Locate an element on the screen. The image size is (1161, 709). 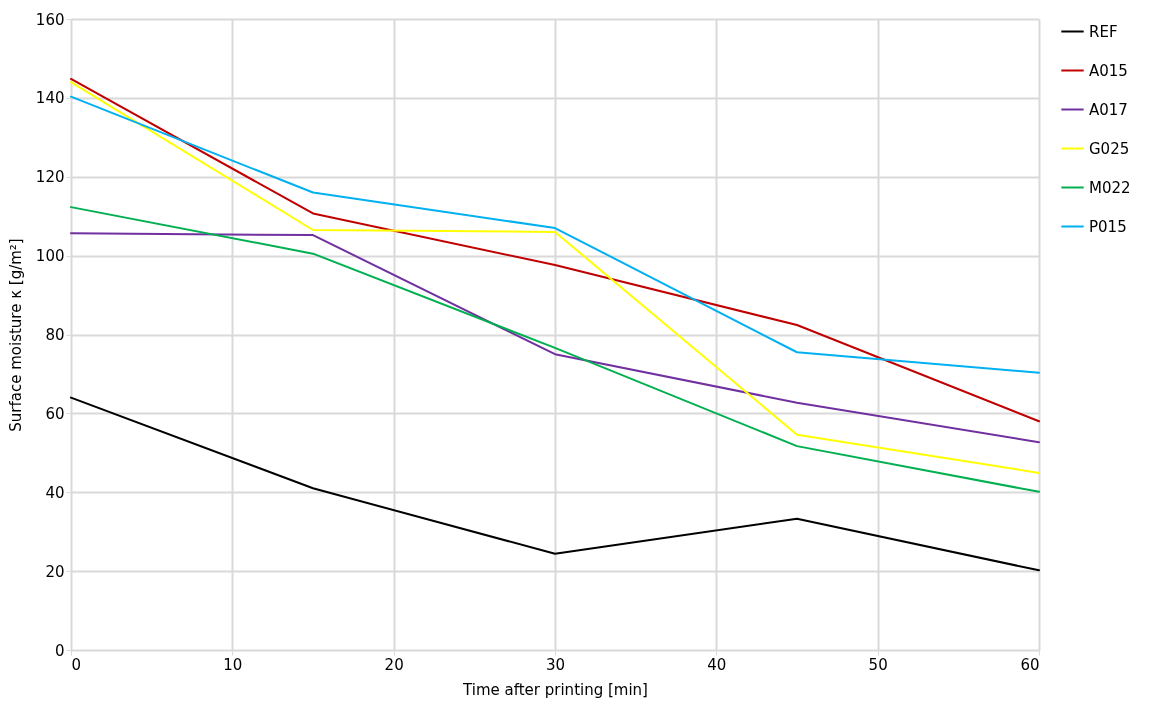
y-tick-label: 60 is located at coordinates (55, 413).